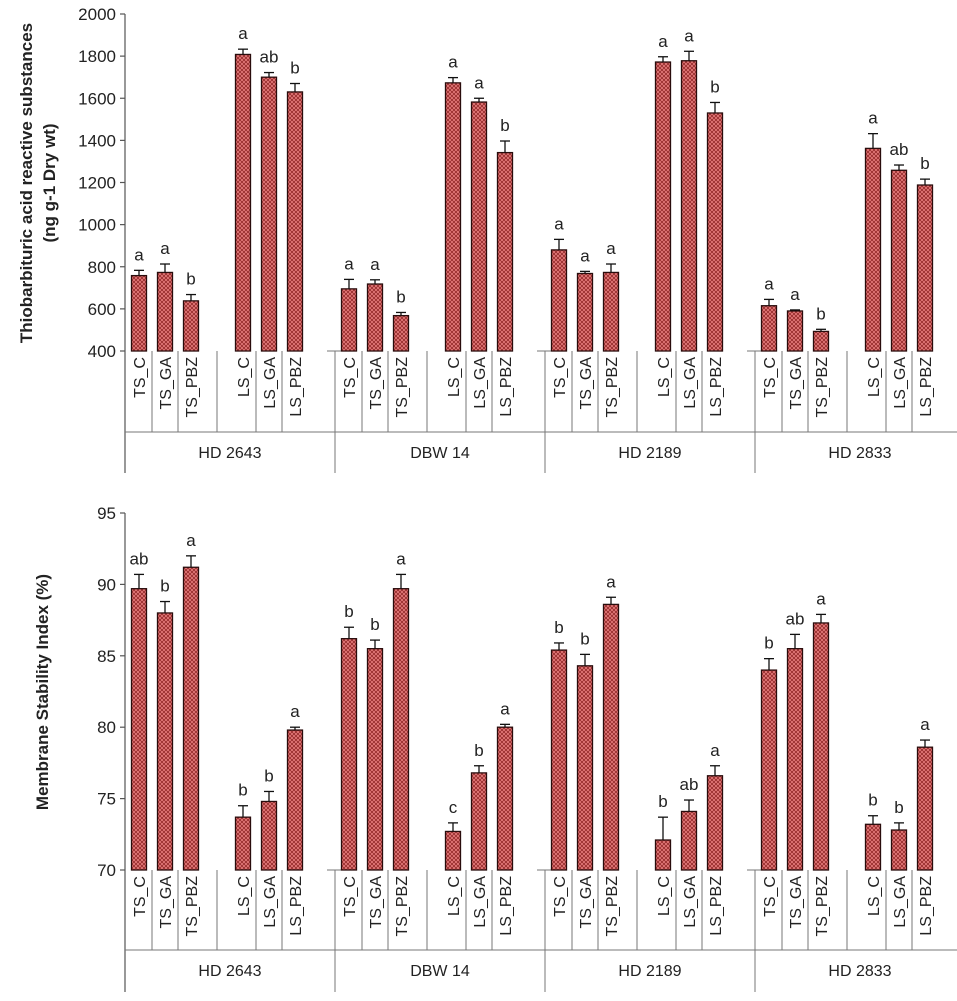 Image resolution: width=957 pixels, height=1001 pixels. I want to click on y-axis-title: Membrane Stability Index (%), so click(42, 692).